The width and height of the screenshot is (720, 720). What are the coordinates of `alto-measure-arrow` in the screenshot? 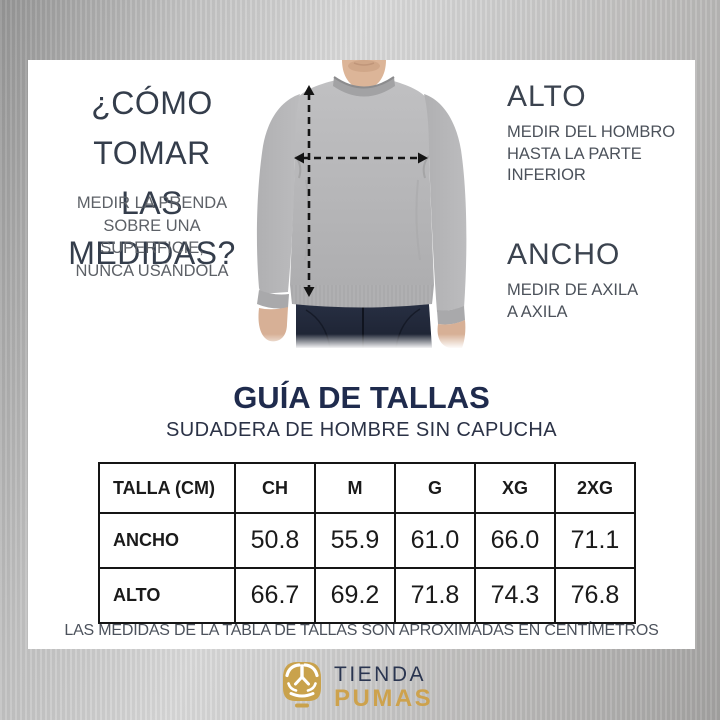 It's located at (309, 191).